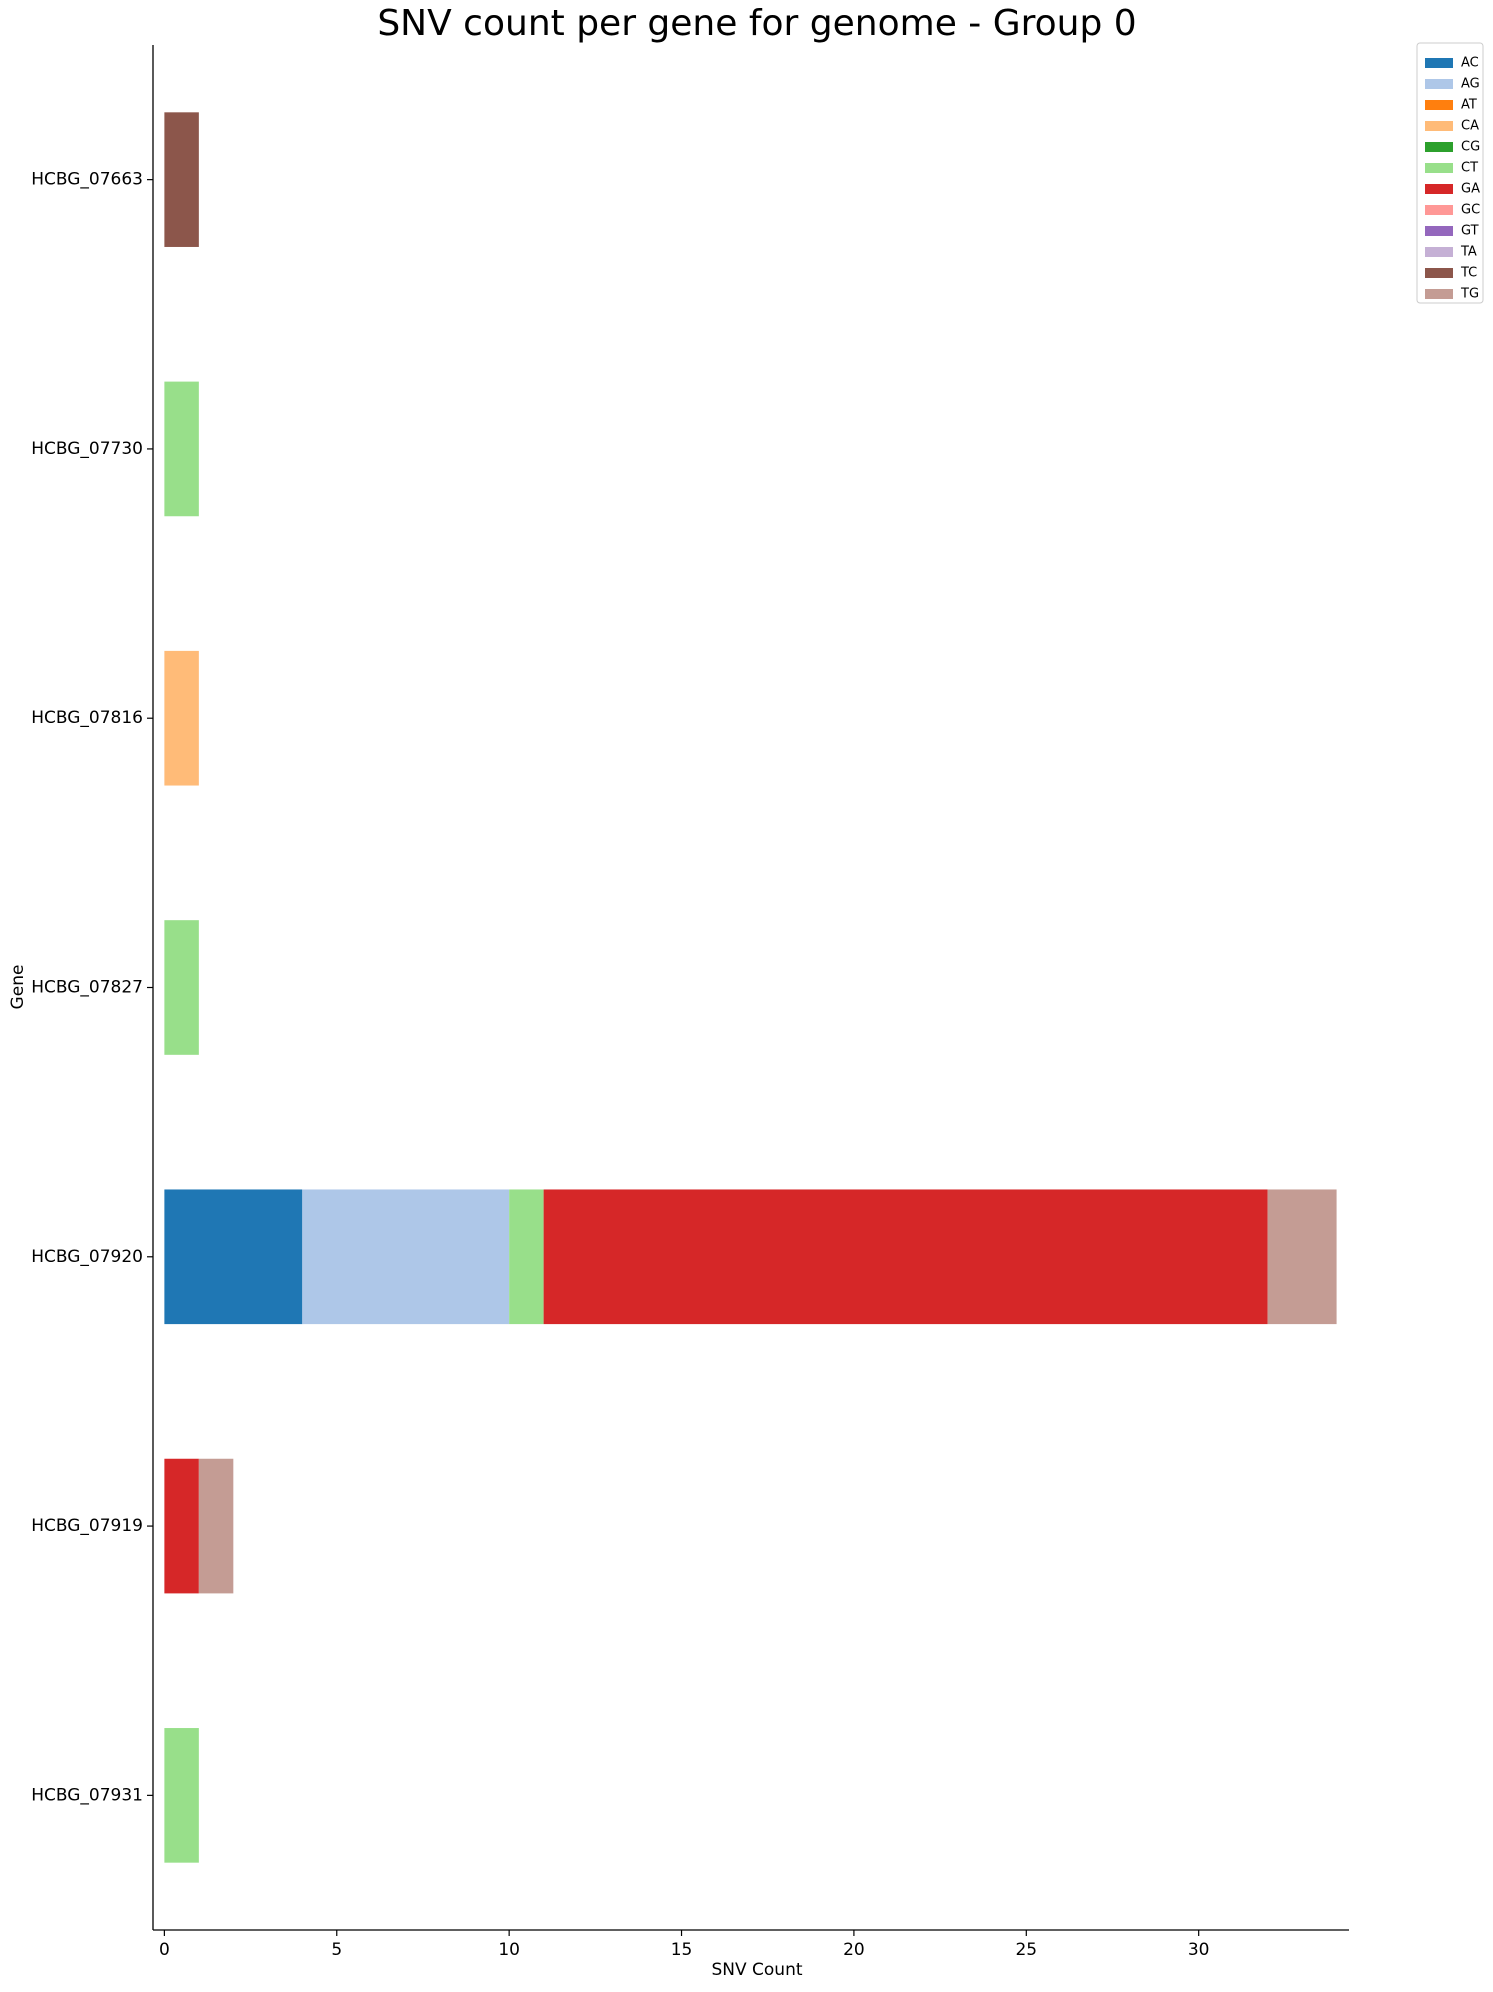 The image size is (1493, 1992). I want to click on legend-label: CG, so click(1470, 147).